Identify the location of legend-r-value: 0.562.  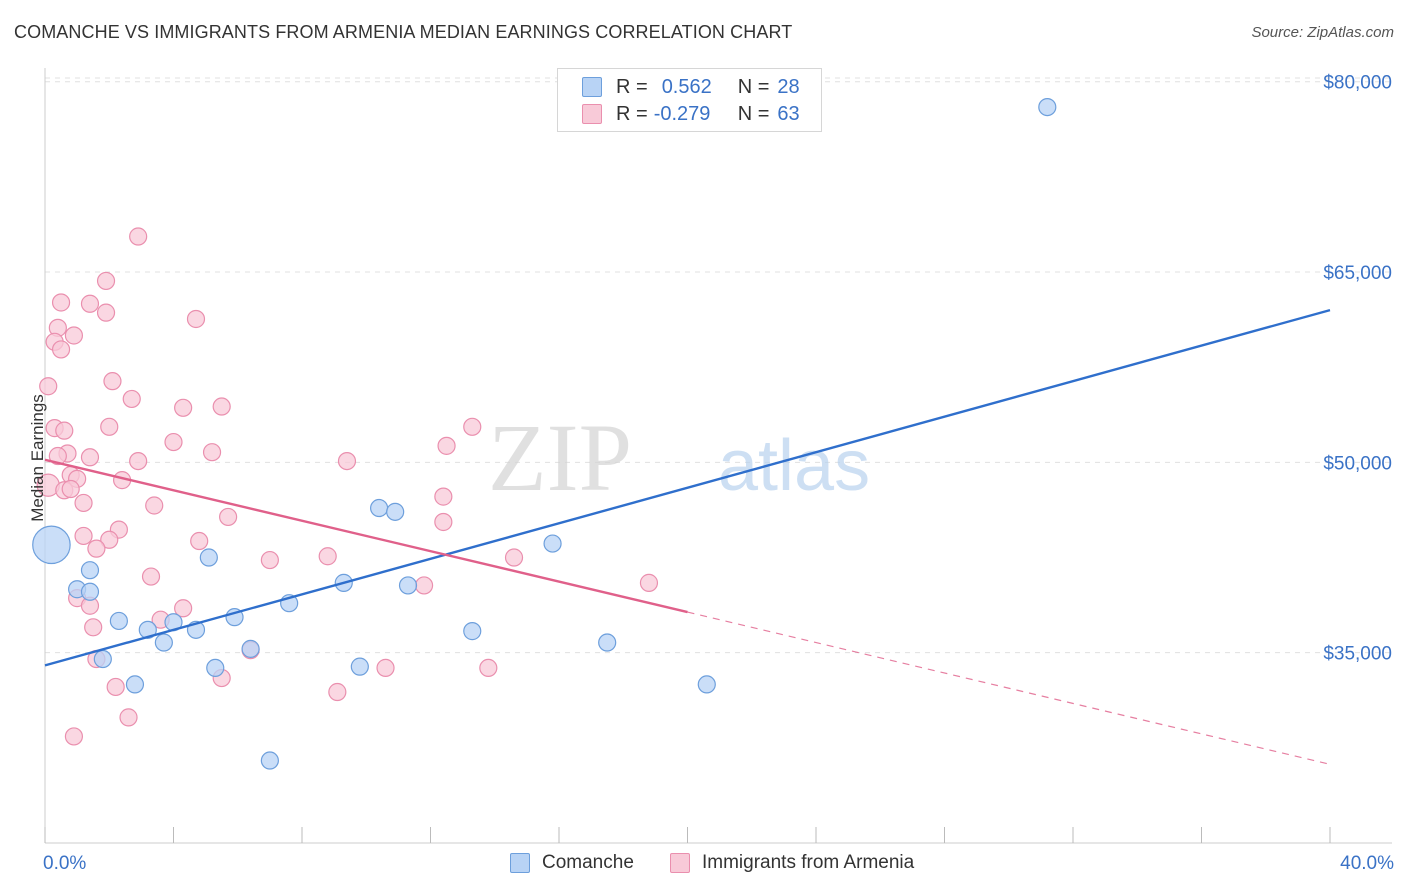
(686, 86).